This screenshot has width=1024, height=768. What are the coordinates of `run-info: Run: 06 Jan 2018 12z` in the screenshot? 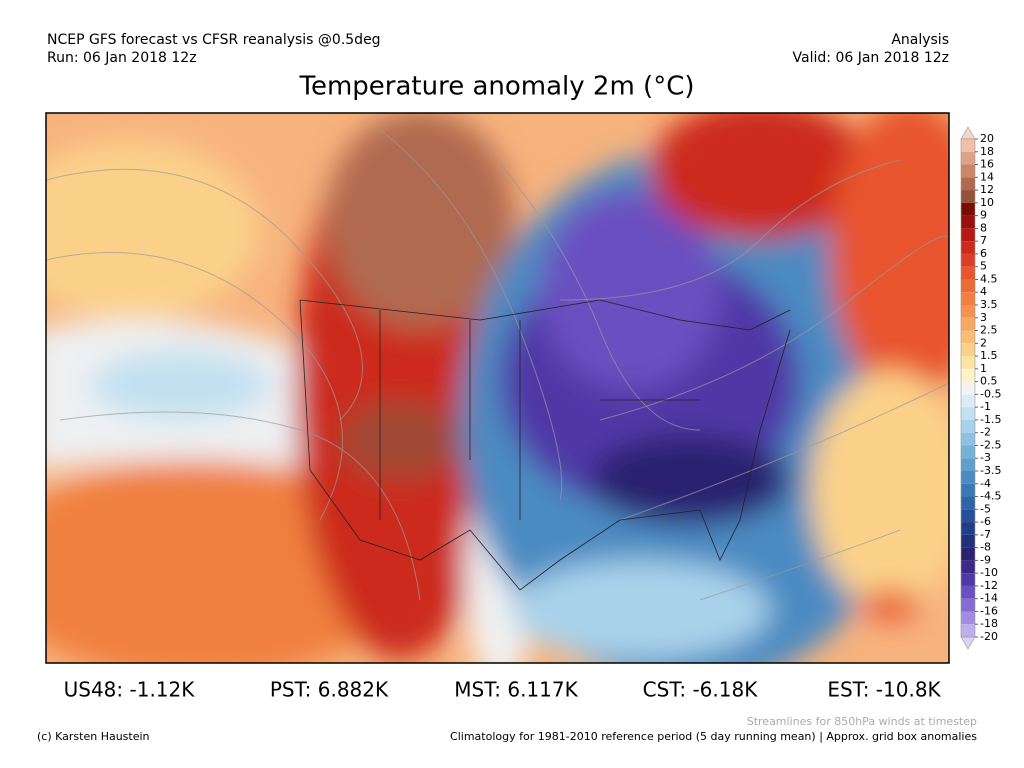 It's located at (122, 58).